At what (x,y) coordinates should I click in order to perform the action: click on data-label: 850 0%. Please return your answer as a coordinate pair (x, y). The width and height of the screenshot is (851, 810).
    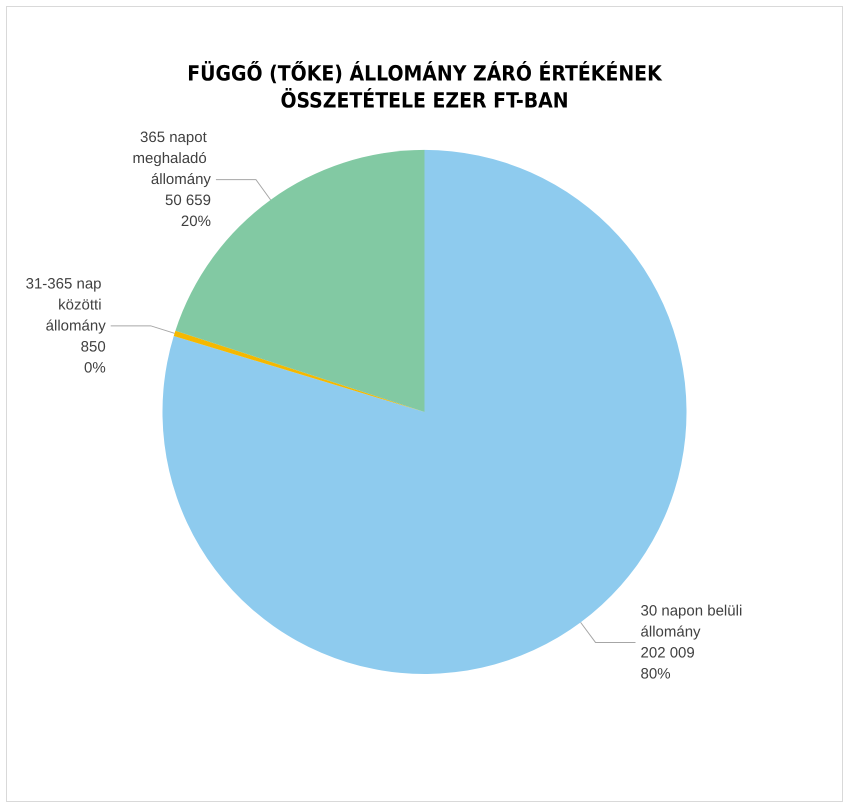
    Looking at the image, I should click on (93, 357).